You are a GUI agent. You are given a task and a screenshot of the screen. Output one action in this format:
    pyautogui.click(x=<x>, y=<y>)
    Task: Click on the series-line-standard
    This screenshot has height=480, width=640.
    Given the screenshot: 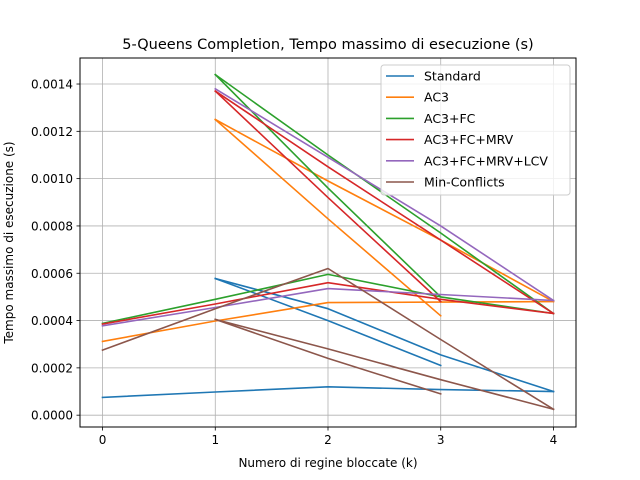 What is the action you would take?
    pyautogui.click(x=328, y=322)
    